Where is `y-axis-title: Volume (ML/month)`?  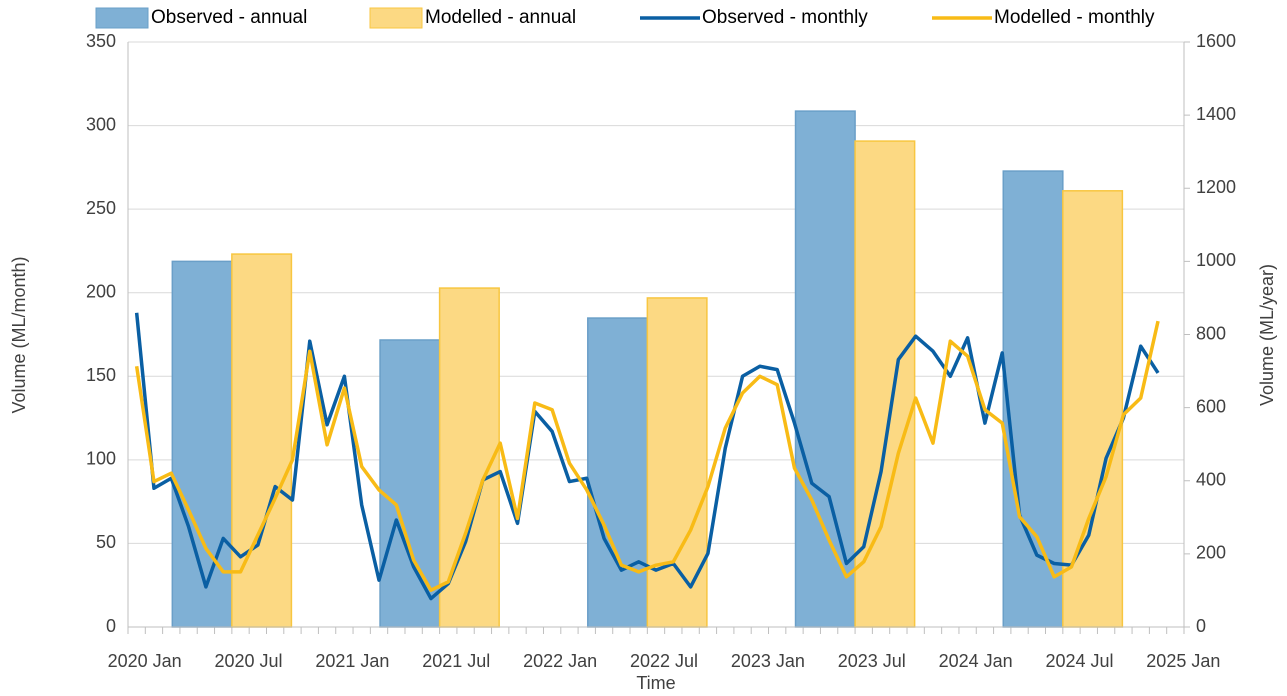
y-axis-title: Volume (ML/month) is located at coordinates (19, 334).